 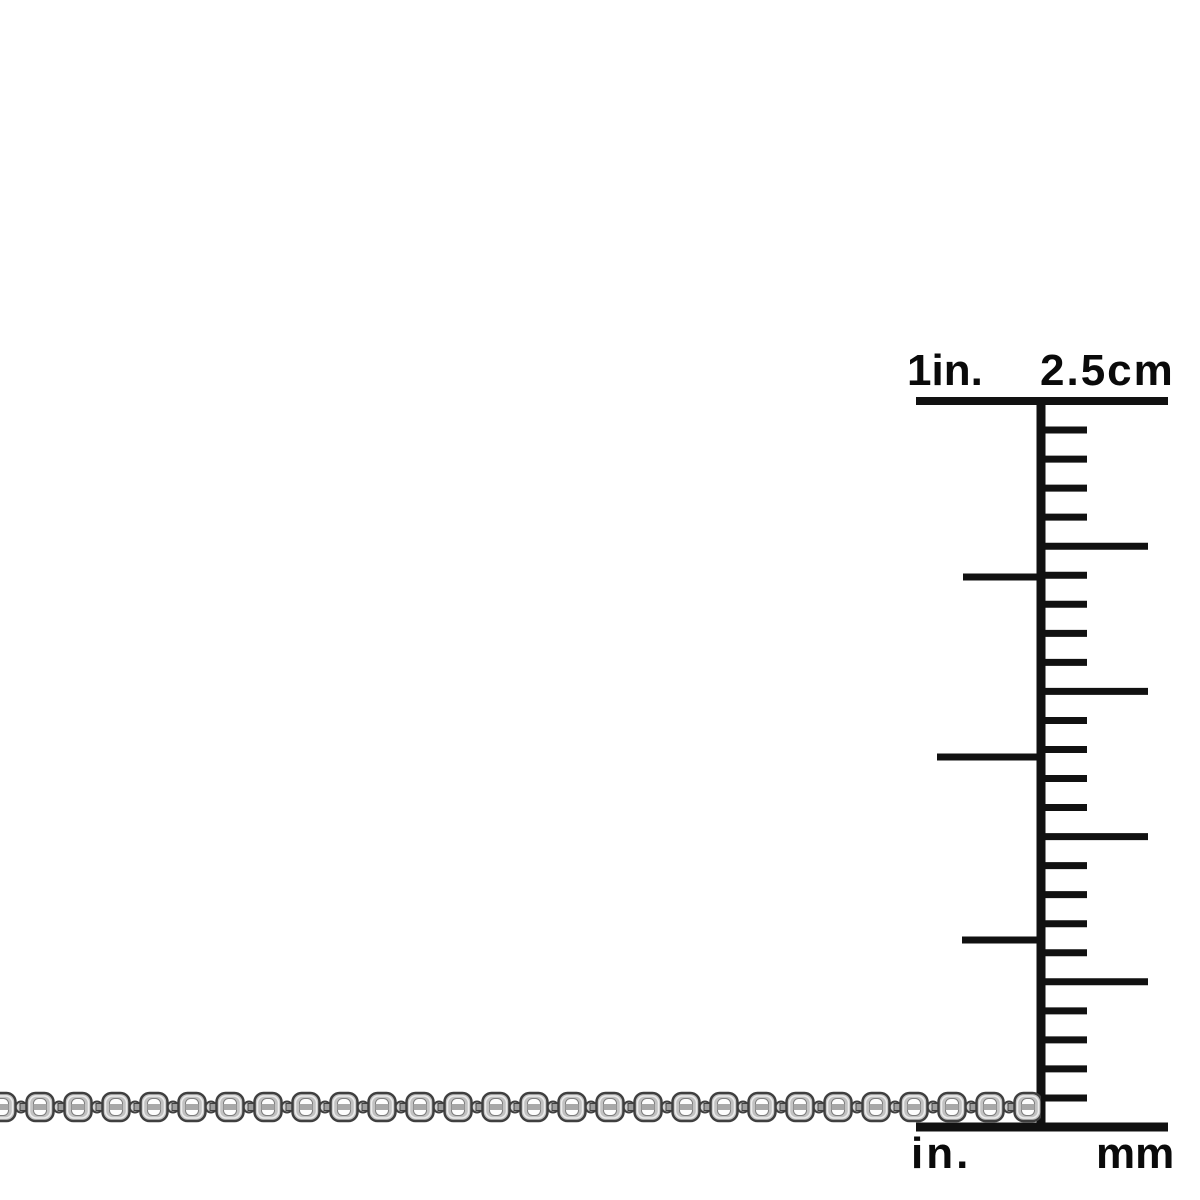 I want to click on scale-label-1in: 1in., so click(x=945, y=370).